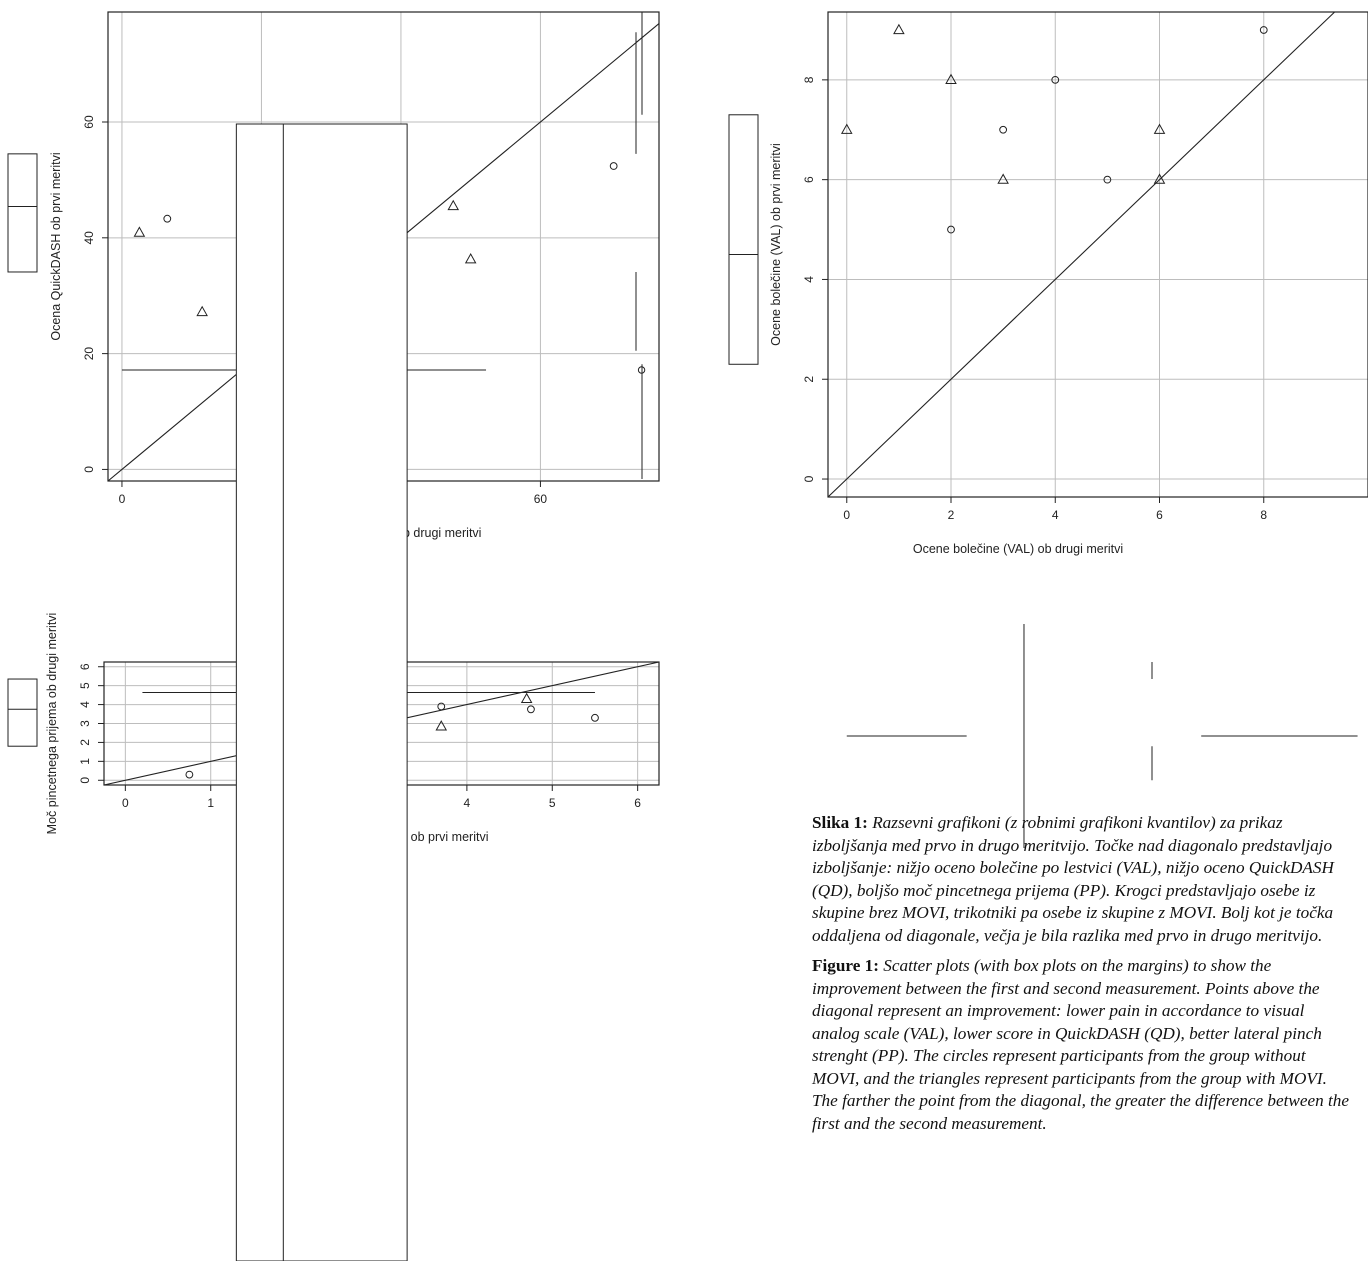  What do you see at coordinates (552, 803) in the screenshot?
I see `x-tick-label: 5` at bounding box center [552, 803].